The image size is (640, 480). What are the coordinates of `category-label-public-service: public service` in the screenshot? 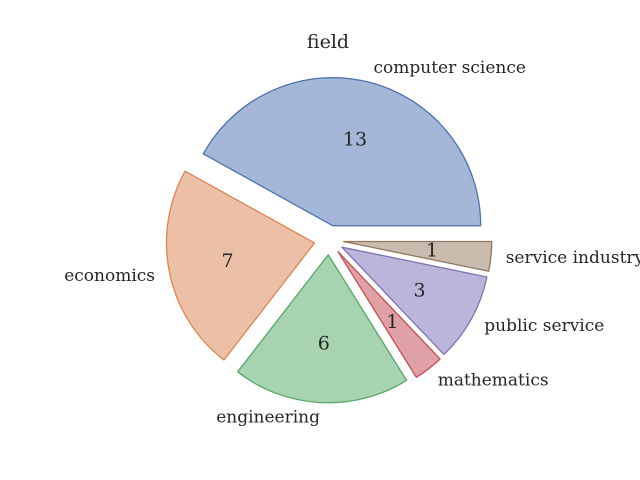 It's located at (544, 326).